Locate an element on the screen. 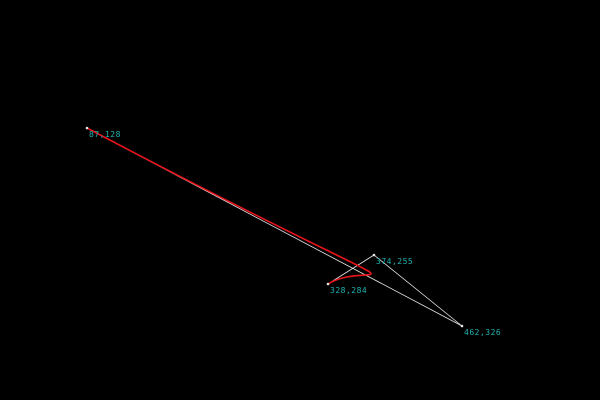 The width and height of the screenshot is (600, 400). point-label: 328,284 is located at coordinates (348, 290).